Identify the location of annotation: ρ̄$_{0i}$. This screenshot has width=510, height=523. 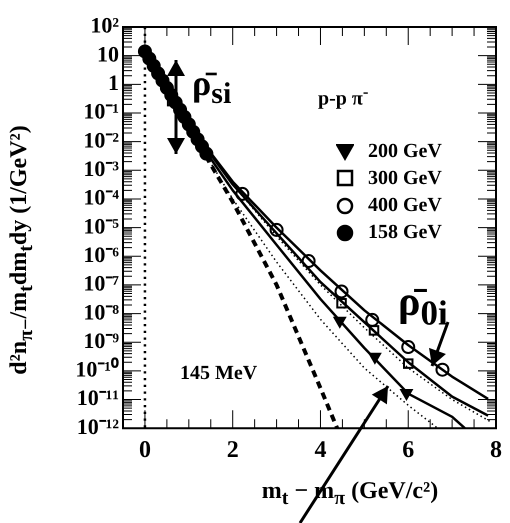
(423, 306).